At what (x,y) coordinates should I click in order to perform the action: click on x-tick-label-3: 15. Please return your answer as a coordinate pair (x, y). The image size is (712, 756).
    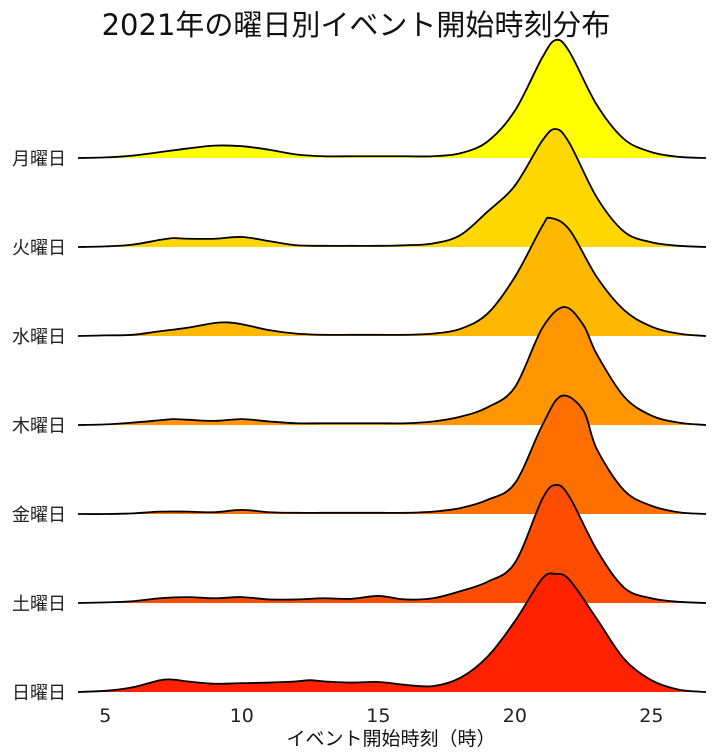
    Looking at the image, I should click on (378, 716).